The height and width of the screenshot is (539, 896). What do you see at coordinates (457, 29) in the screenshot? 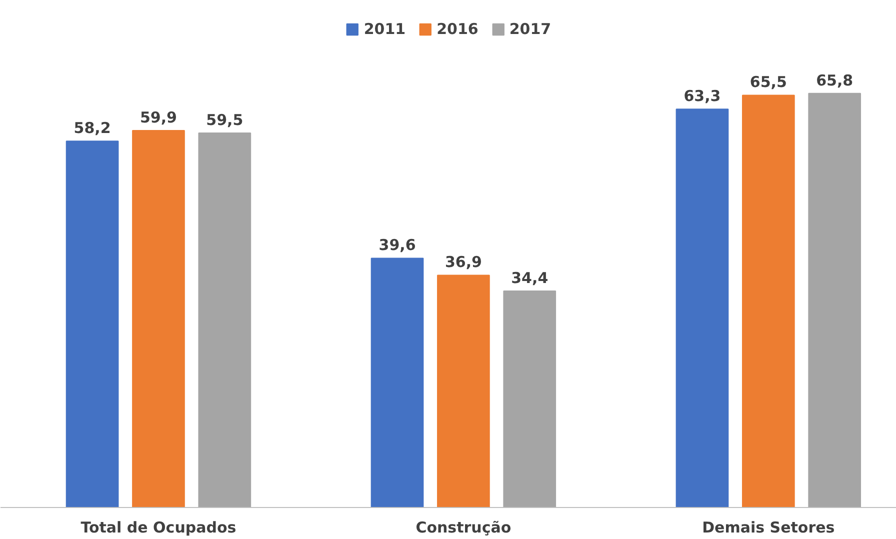
I see `legend-label: 2016` at bounding box center [457, 29].